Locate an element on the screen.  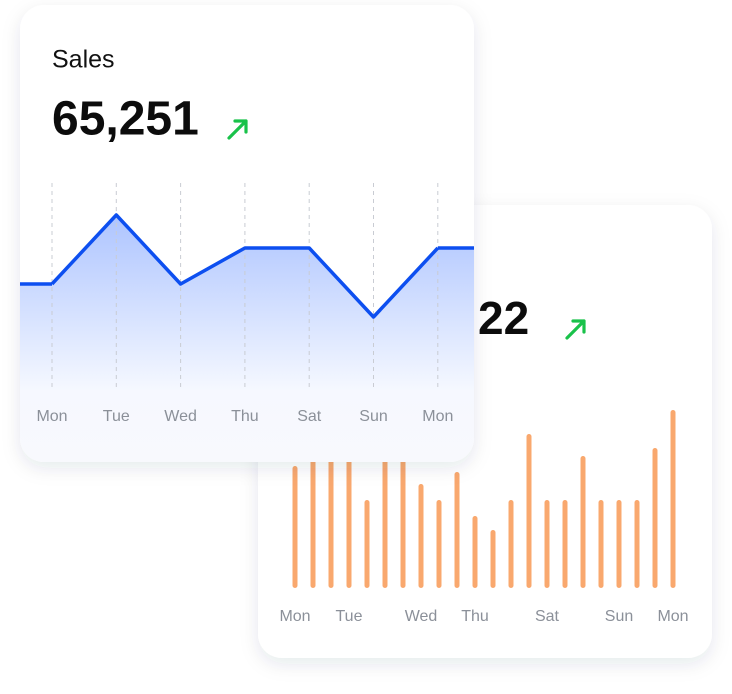
sales-line is located at coordinates (245, 266).